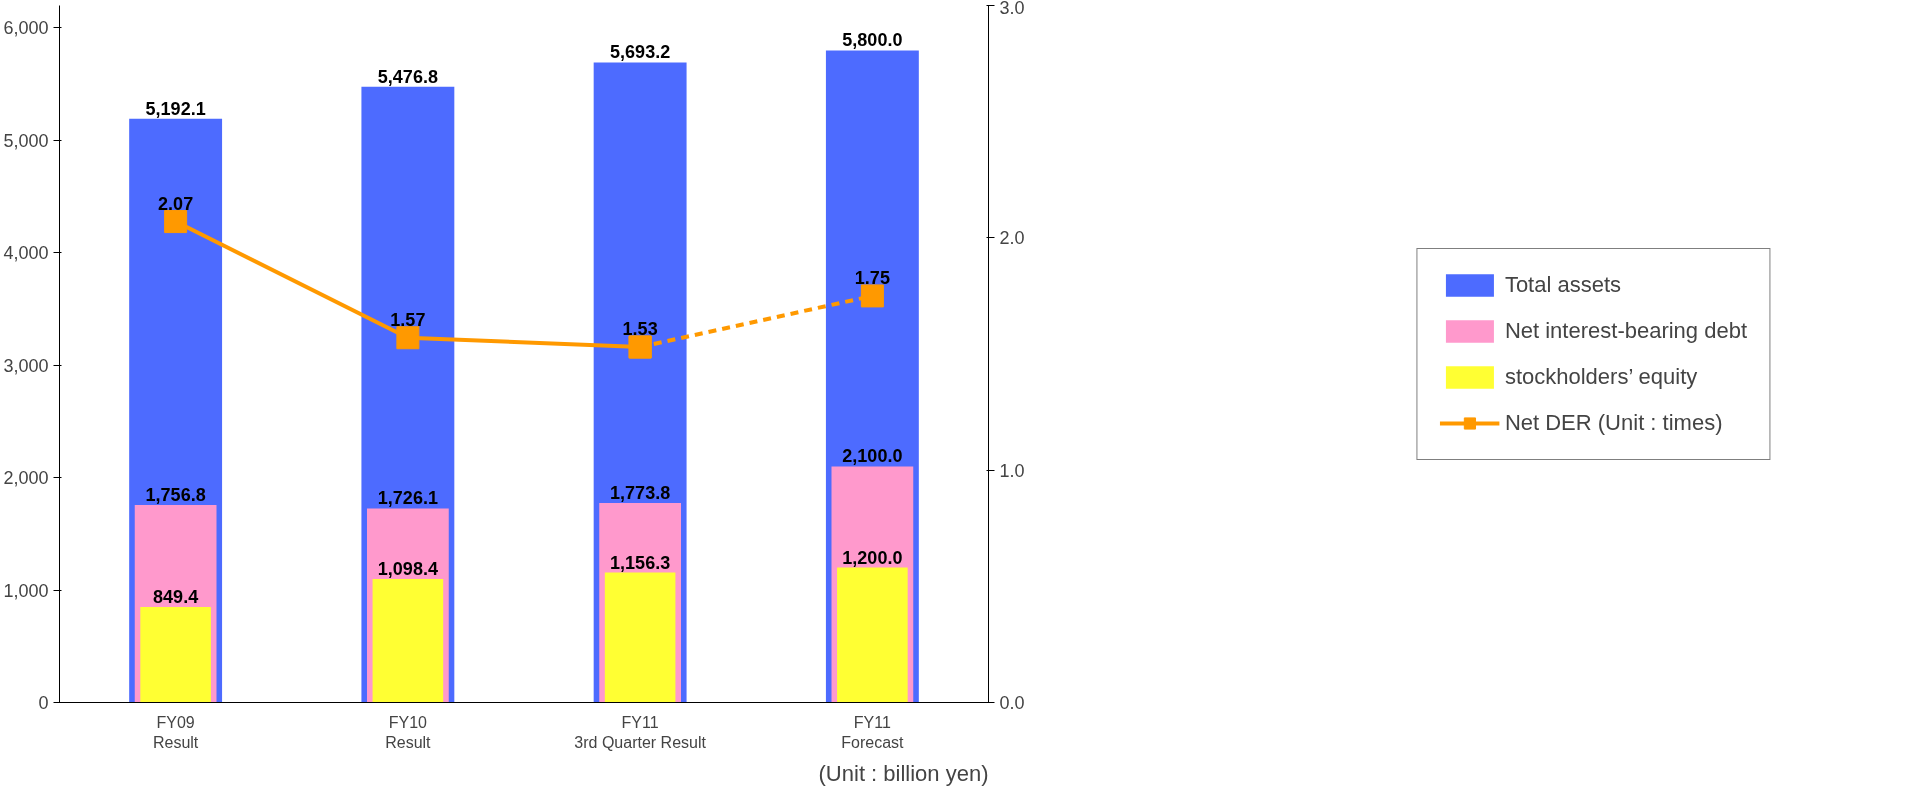  Describe the element at coordinates (1563, 284) in the screenshot. I see `legend-label: Total assets` at that location.